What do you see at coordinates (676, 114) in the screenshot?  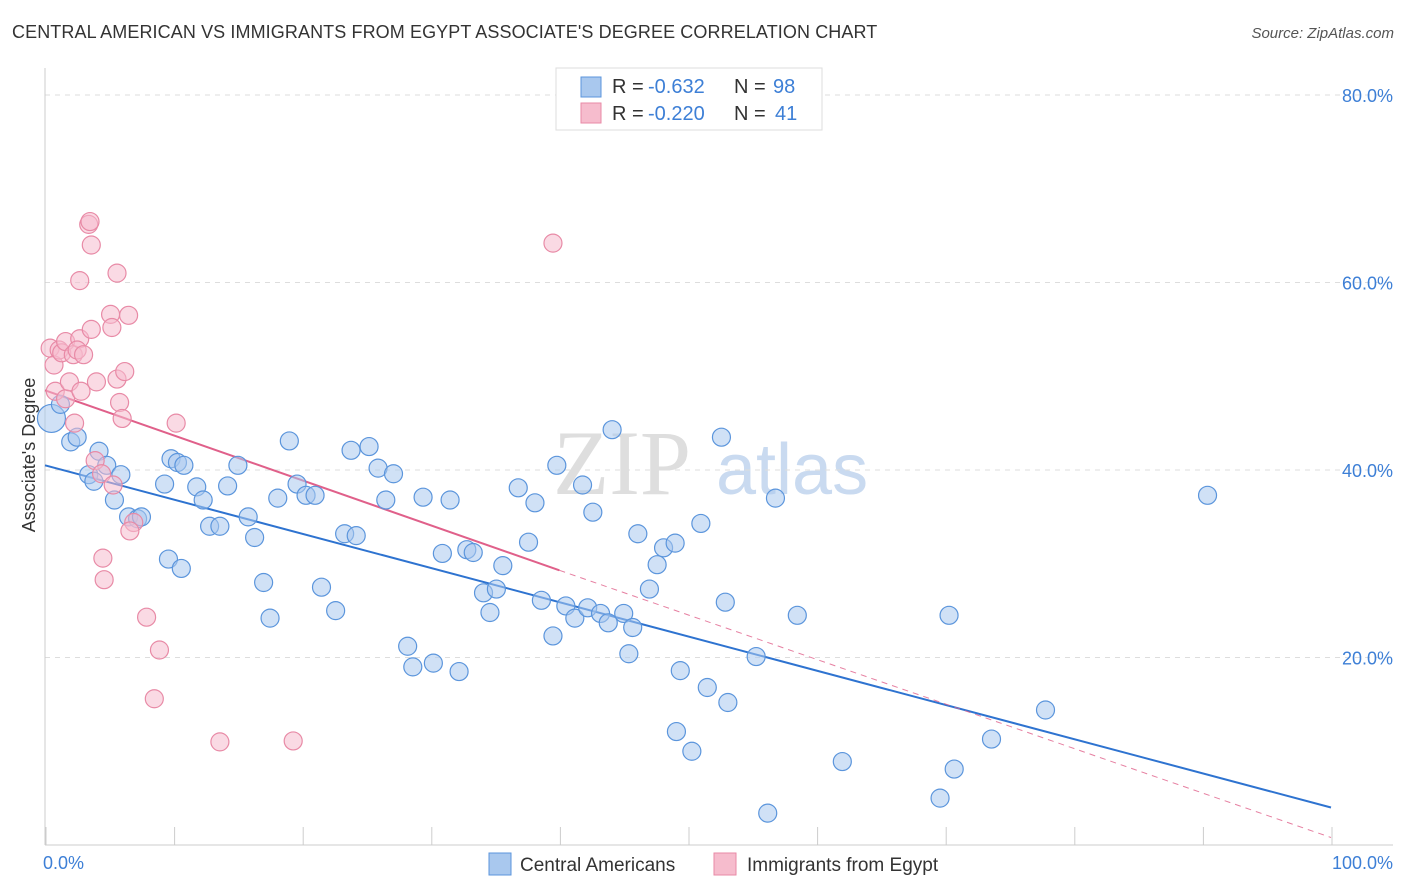 I see `legend-r-value-2: -0.220` at bounding box center [676, 114].